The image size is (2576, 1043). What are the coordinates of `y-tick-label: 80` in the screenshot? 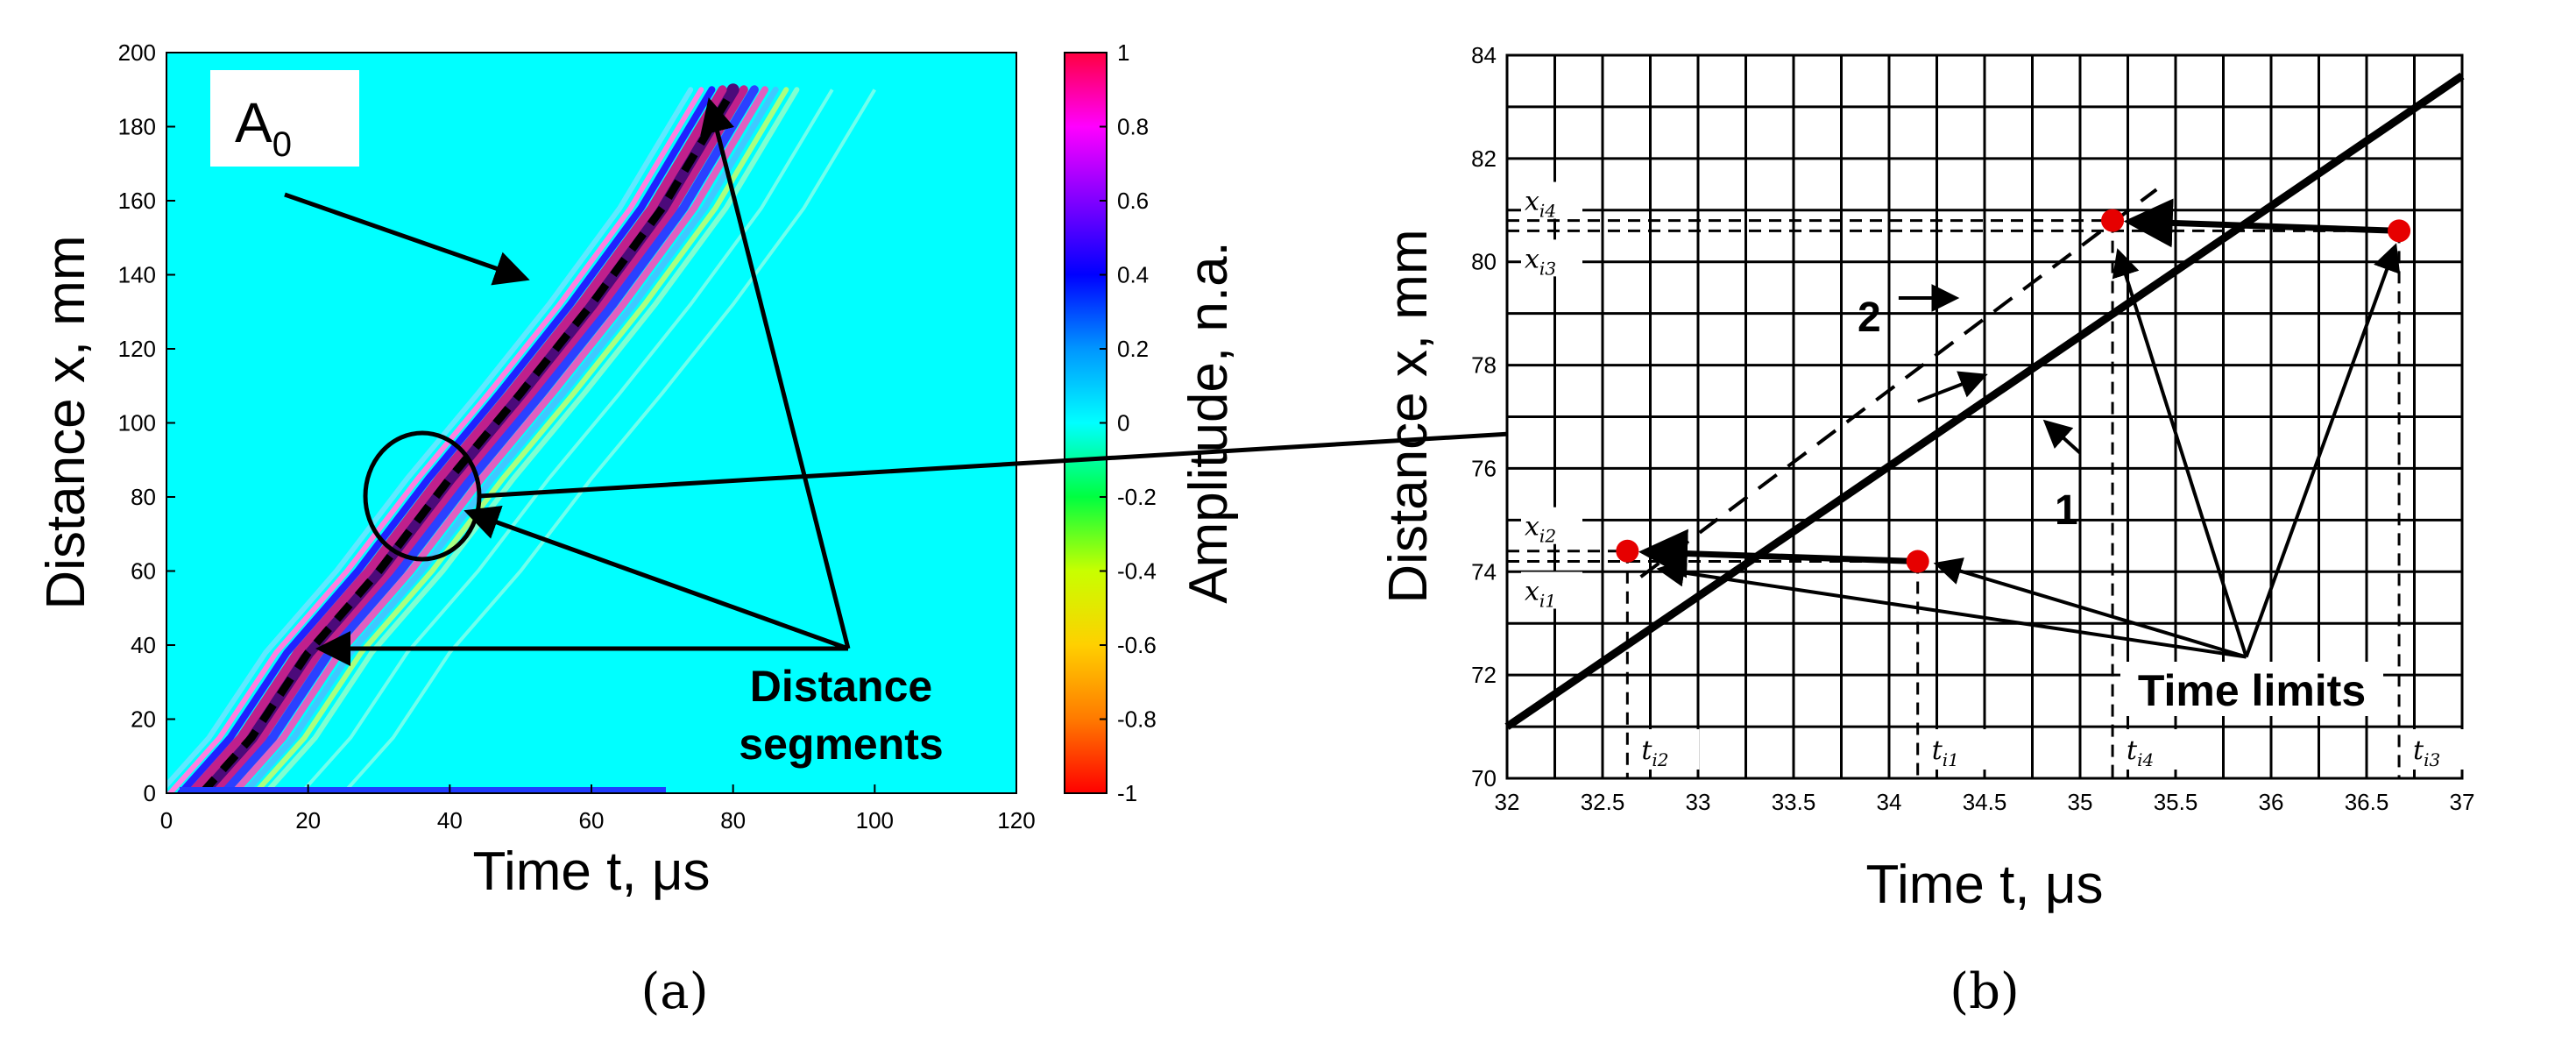 It's located at (1484, 262).